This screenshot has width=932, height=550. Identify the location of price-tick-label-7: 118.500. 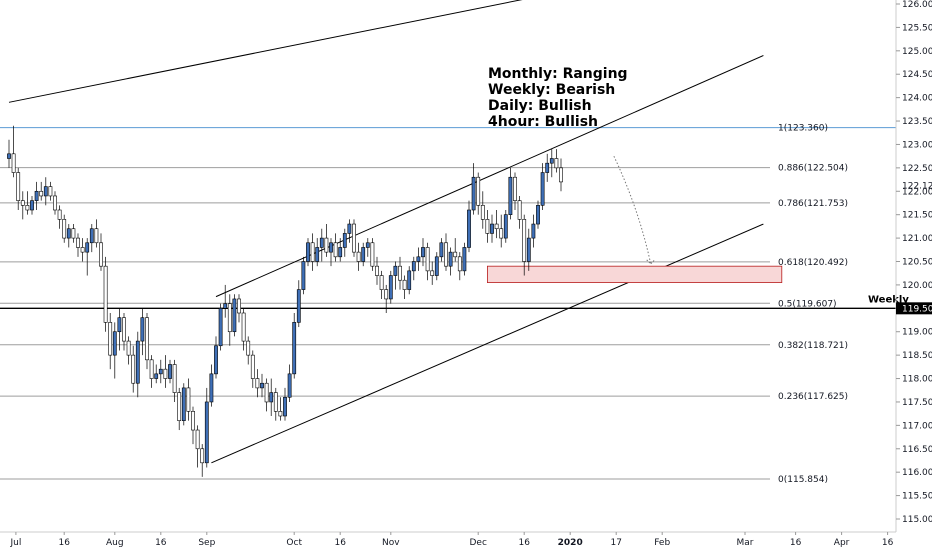
(917, 356).